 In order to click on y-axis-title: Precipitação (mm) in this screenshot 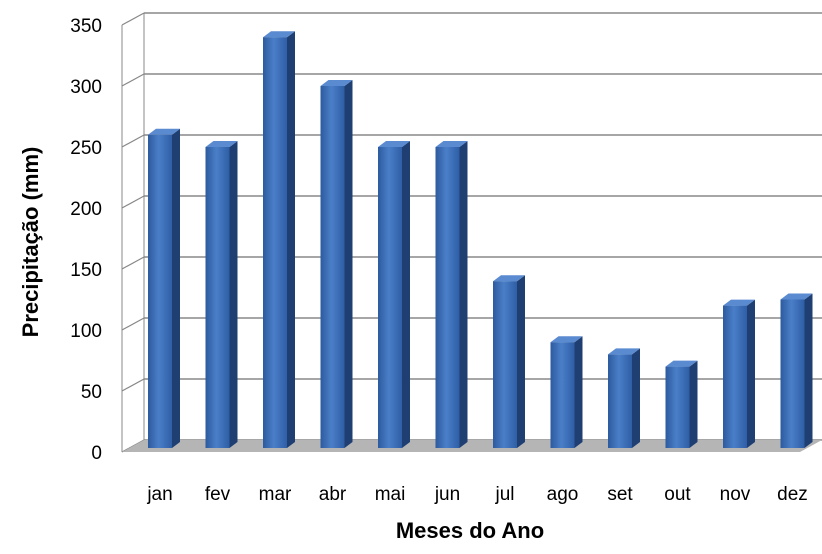, I will do `click(30, 242)`.